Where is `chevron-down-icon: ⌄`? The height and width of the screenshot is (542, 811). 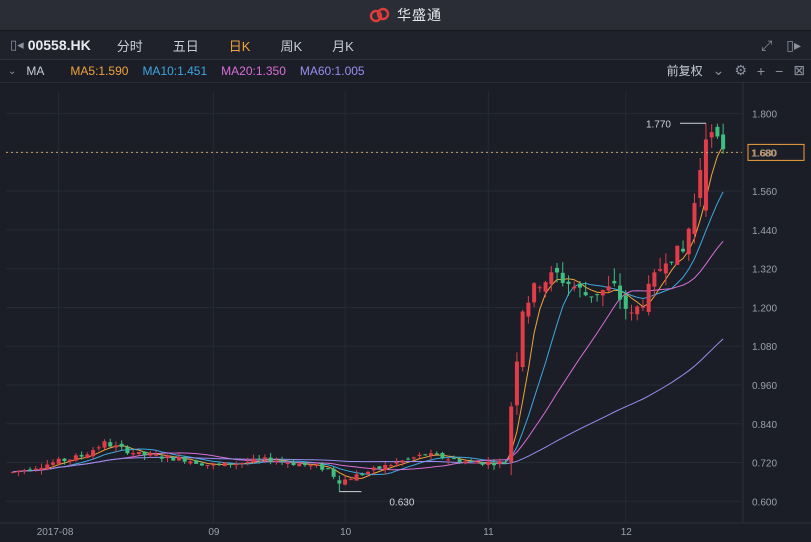 chevron-down-icon: ⌄ is located at coordinates (718, 70).